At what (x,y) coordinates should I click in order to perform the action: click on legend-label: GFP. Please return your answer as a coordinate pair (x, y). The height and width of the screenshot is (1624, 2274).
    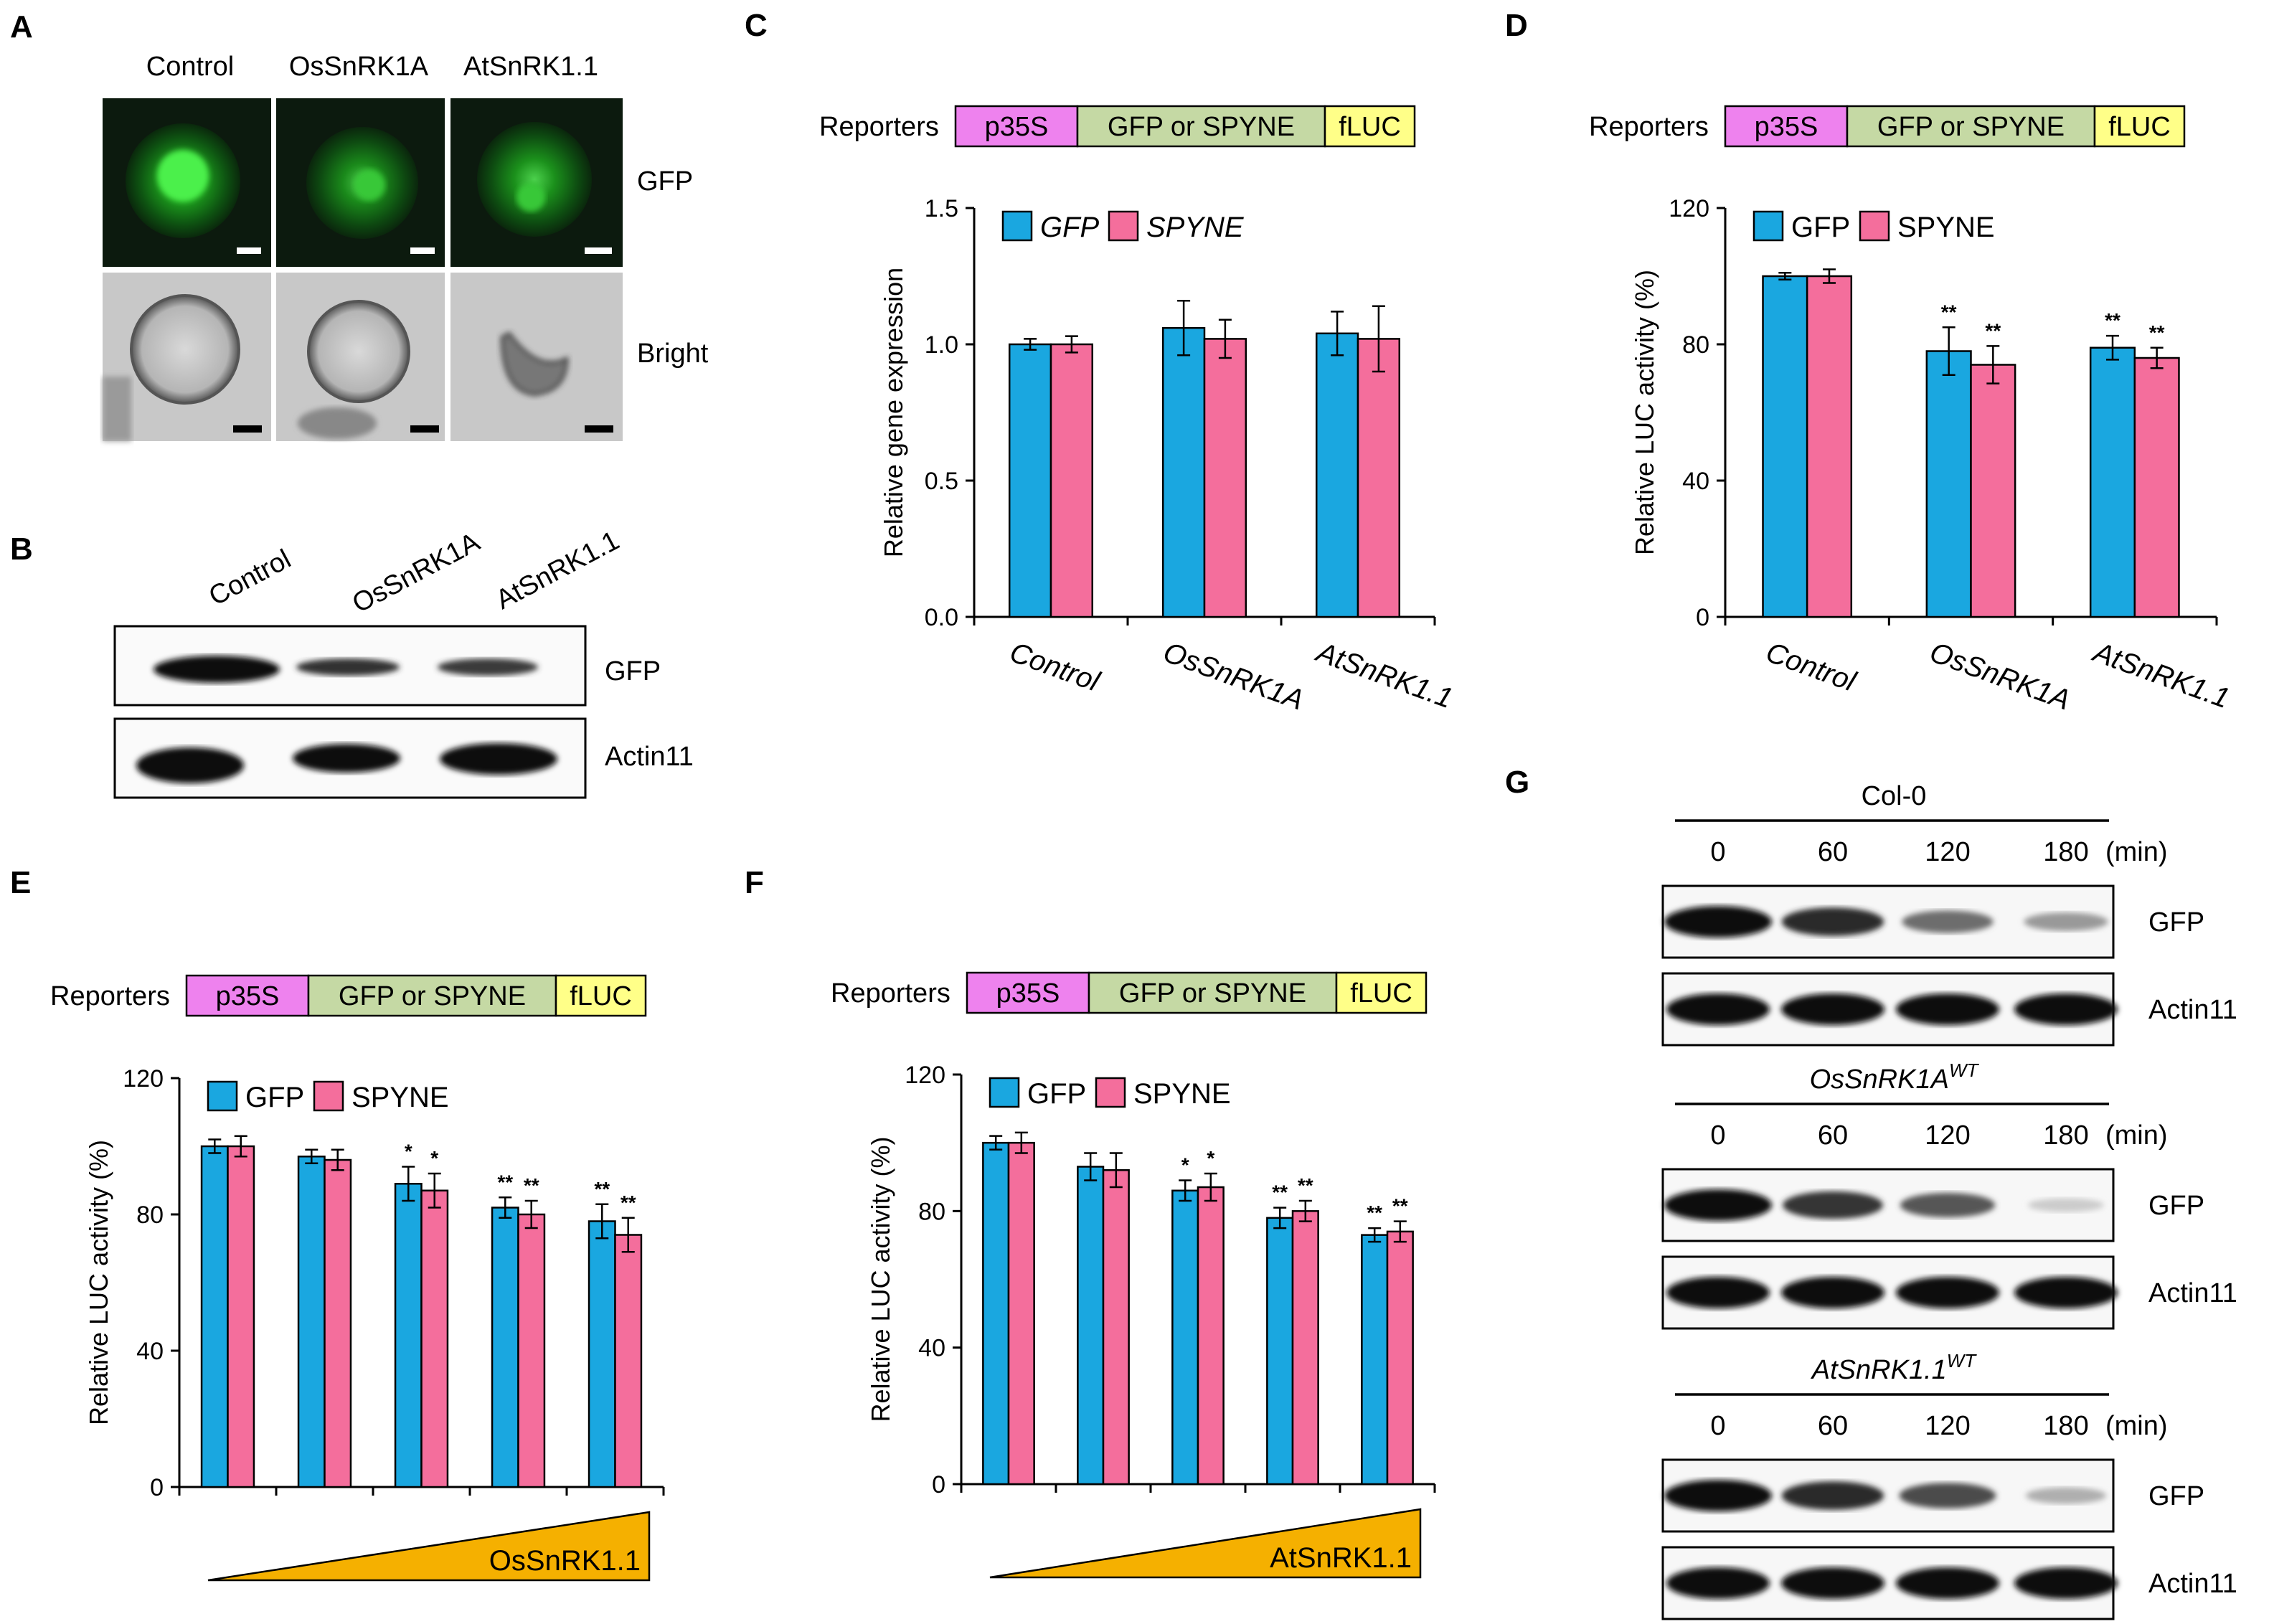
    Looking at the image, I should click on (1820, 227).